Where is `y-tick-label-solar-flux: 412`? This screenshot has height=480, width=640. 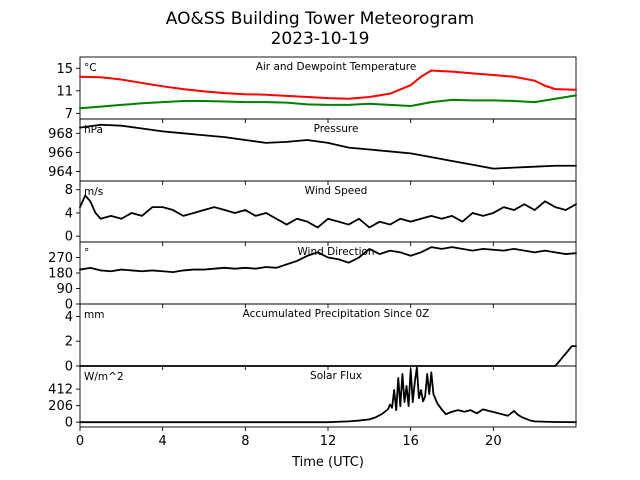 y-tick-label-solar-flux: 412 is located at coordinates (60, 390).